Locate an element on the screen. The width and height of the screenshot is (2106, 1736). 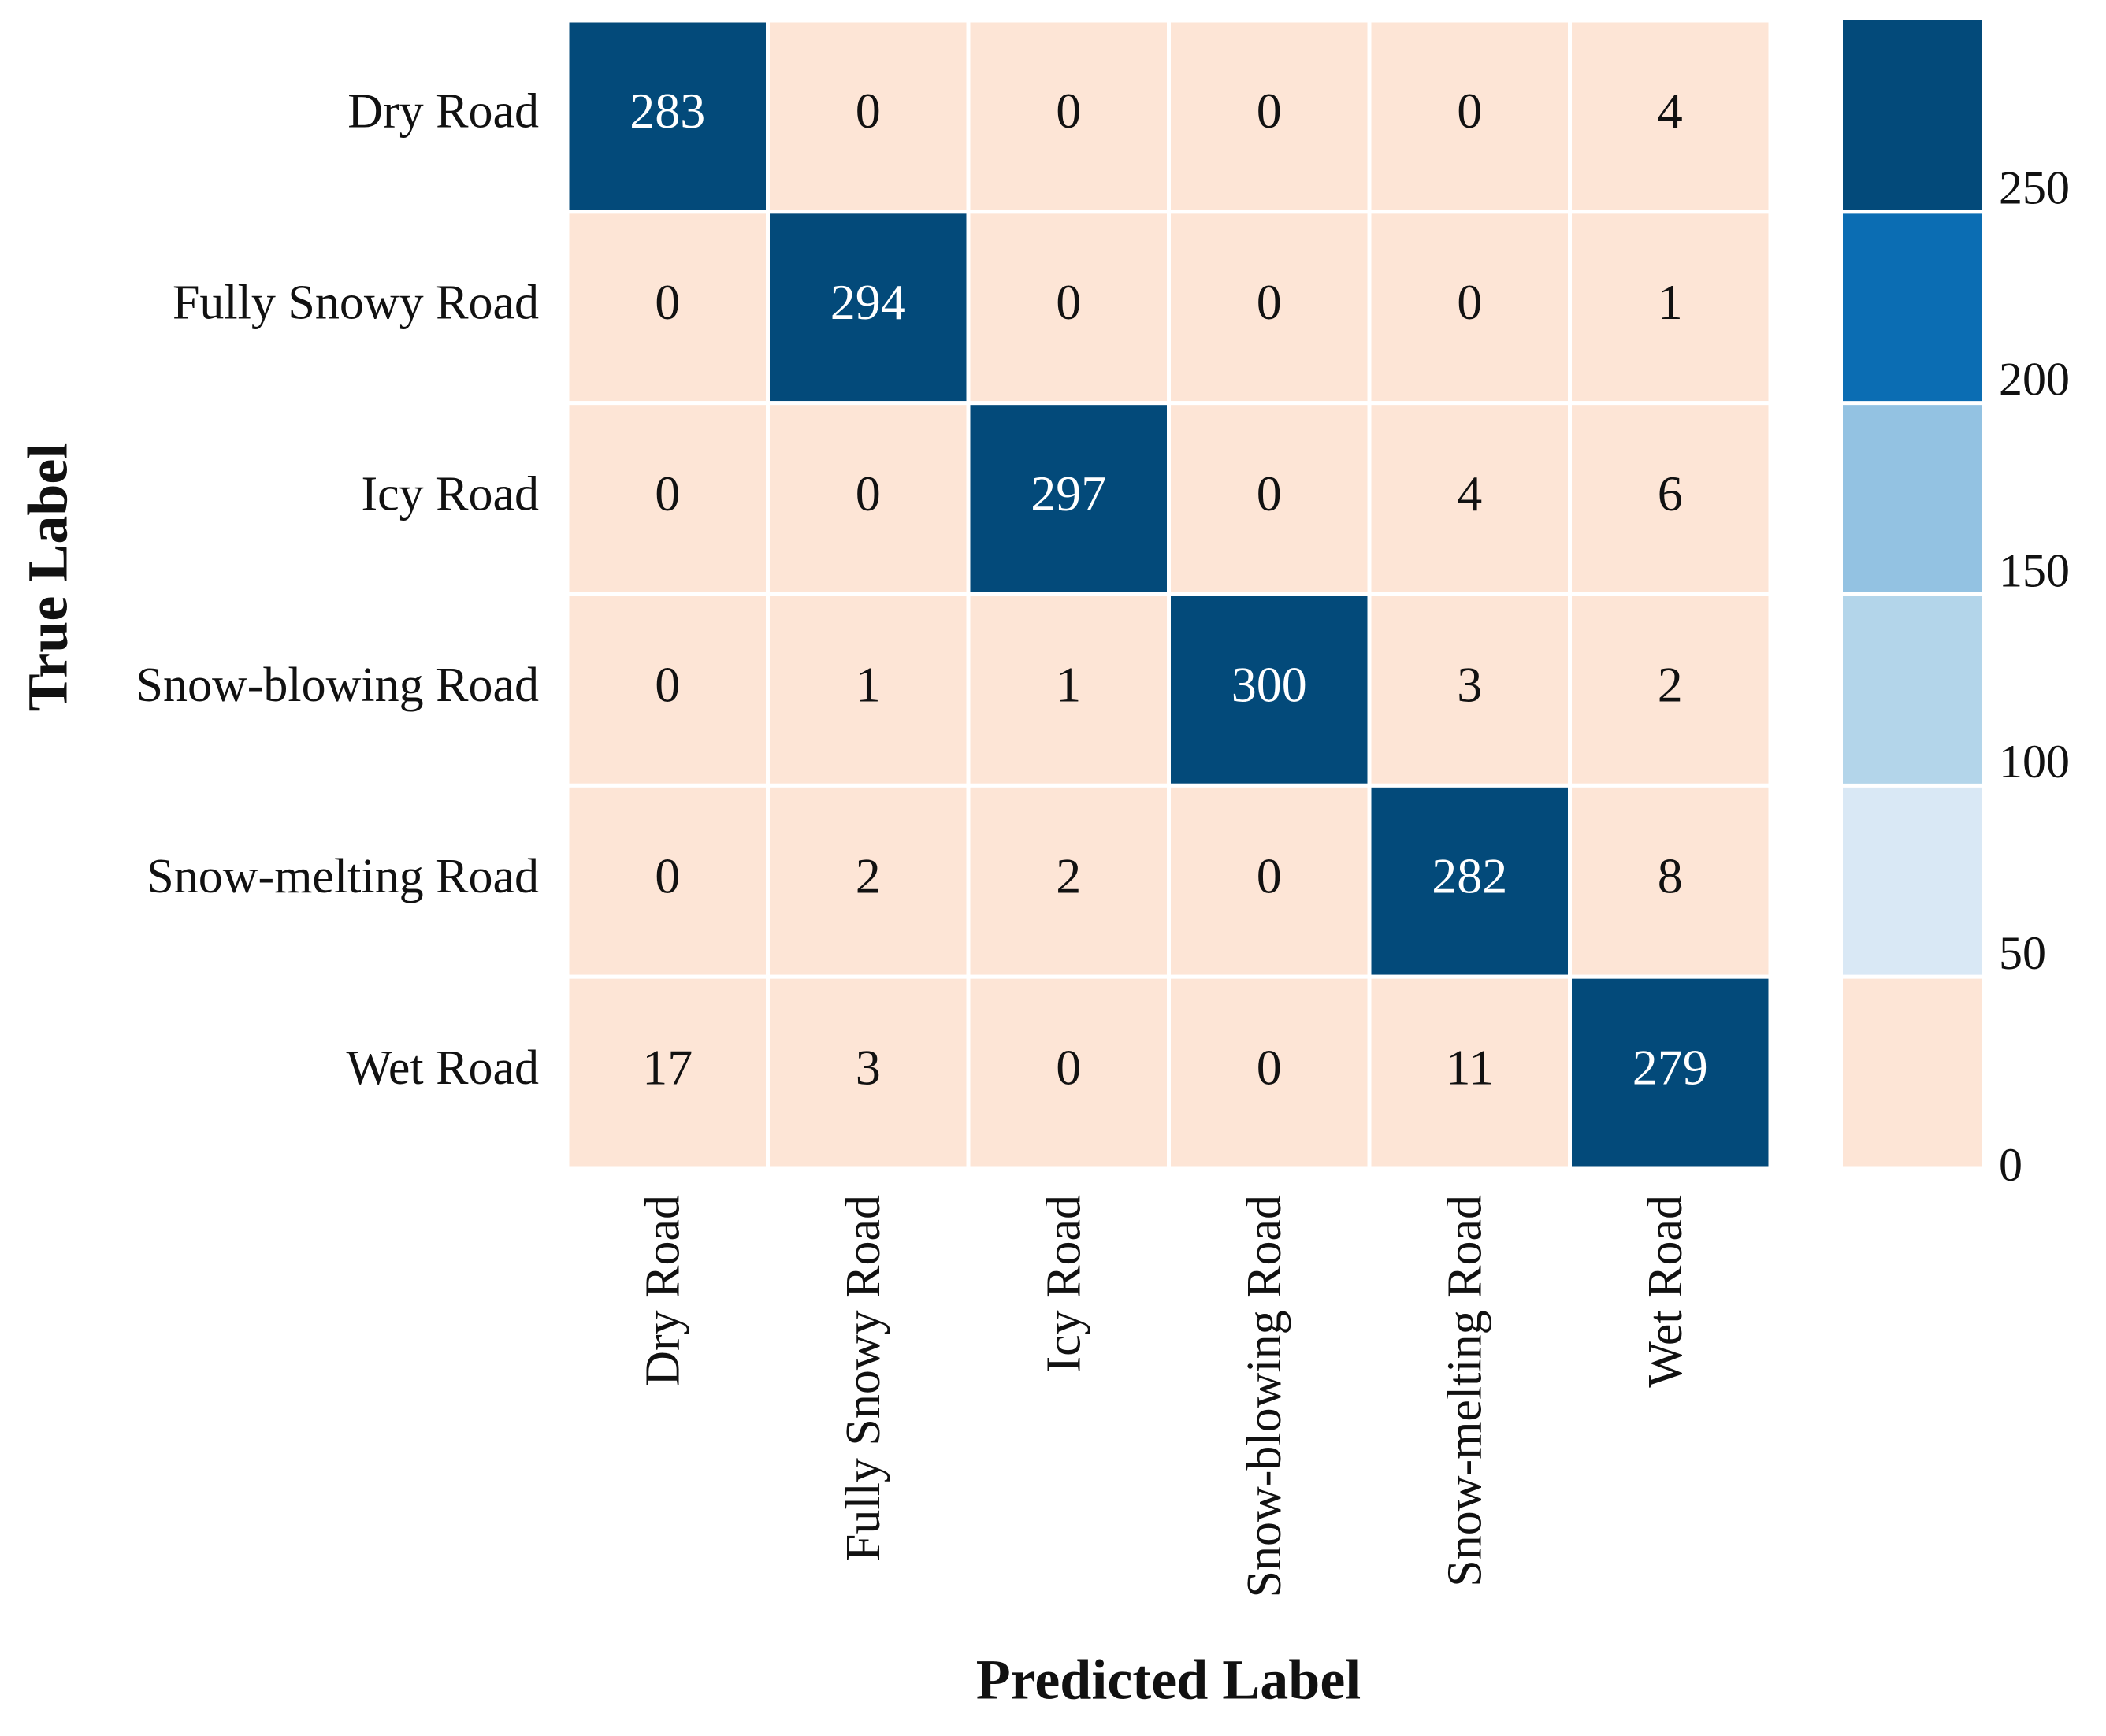
y-tick-label: Wet Road is located at coordinates (442, 1068).